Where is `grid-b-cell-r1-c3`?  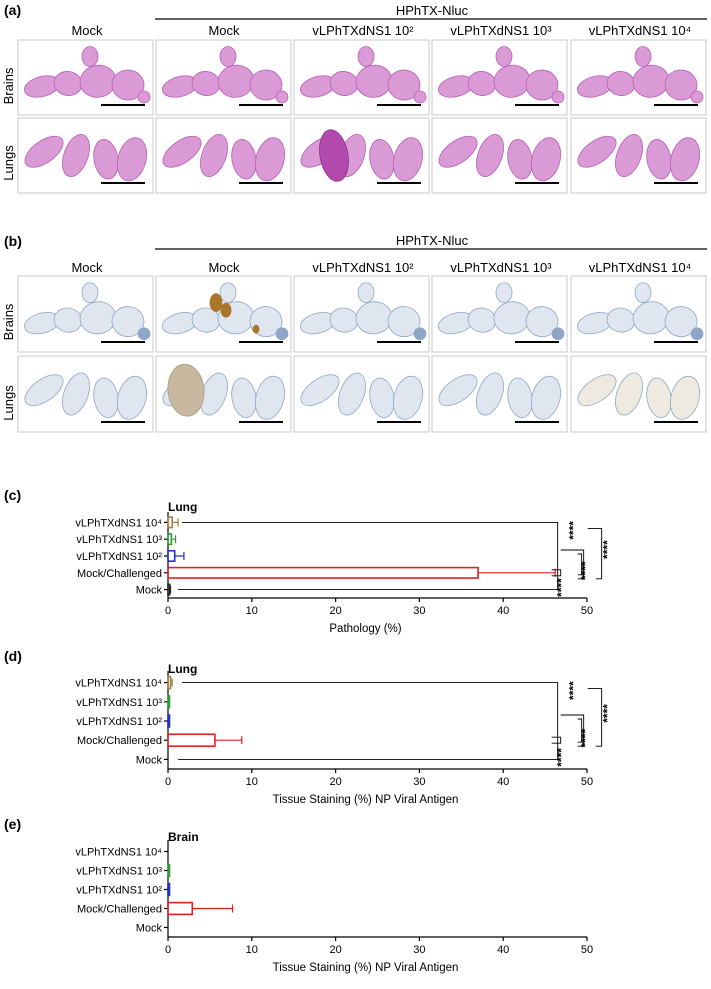
grid-b-cell-r1-c3 is located at coordinates (499, 394).